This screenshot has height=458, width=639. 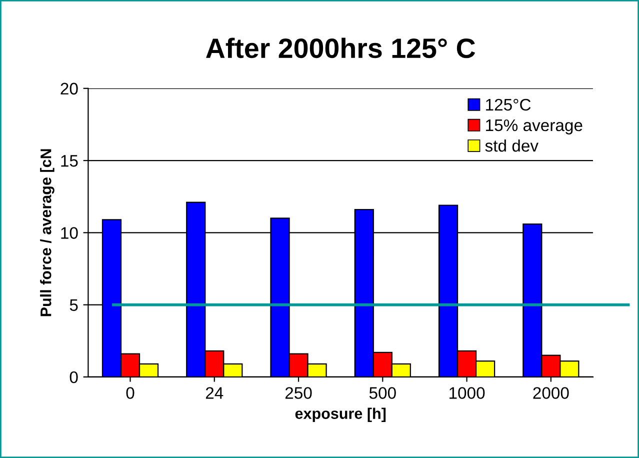 I want to click on x-axis-title: exposure [h], so click(x=340, y=415).